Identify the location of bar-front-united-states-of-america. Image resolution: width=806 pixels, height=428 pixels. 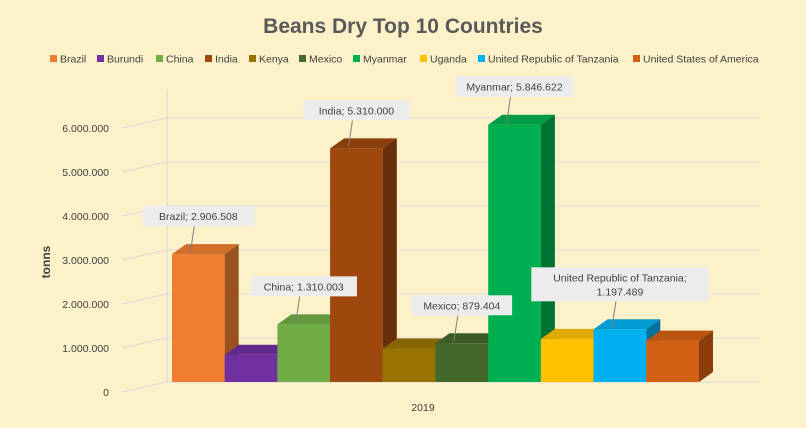
(672, 361).